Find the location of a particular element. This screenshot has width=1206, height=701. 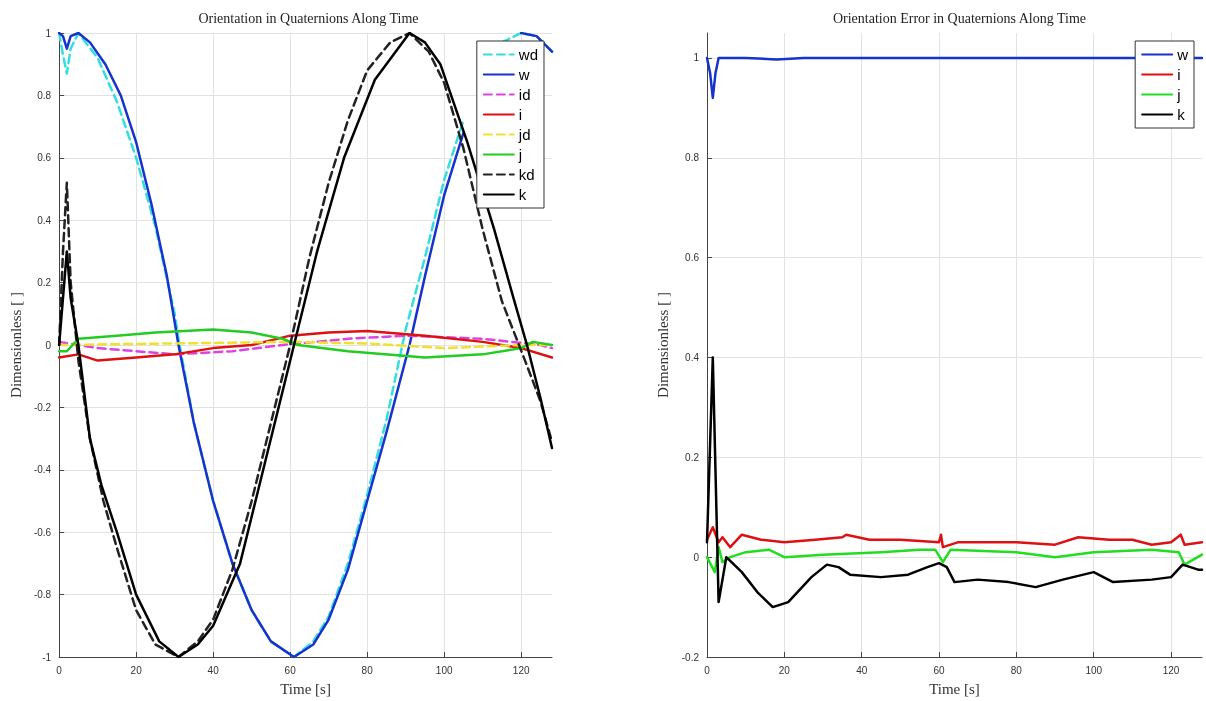

legend-label: kd is located at coordinates (526, 174).